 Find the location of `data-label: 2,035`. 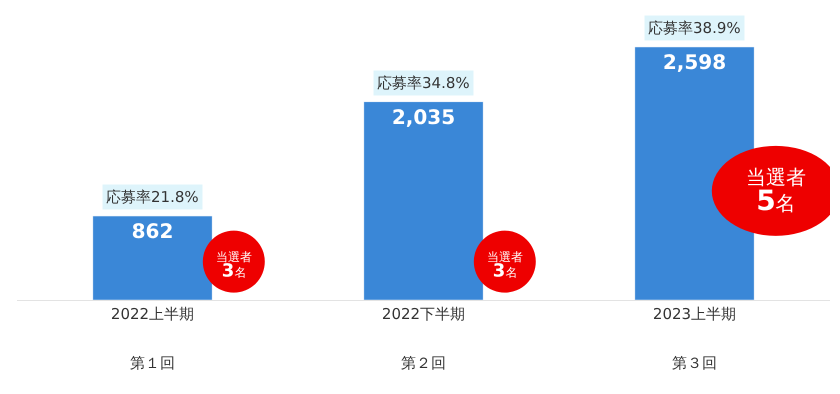

data-label: 2,035 is located at coordinates (424, 116).